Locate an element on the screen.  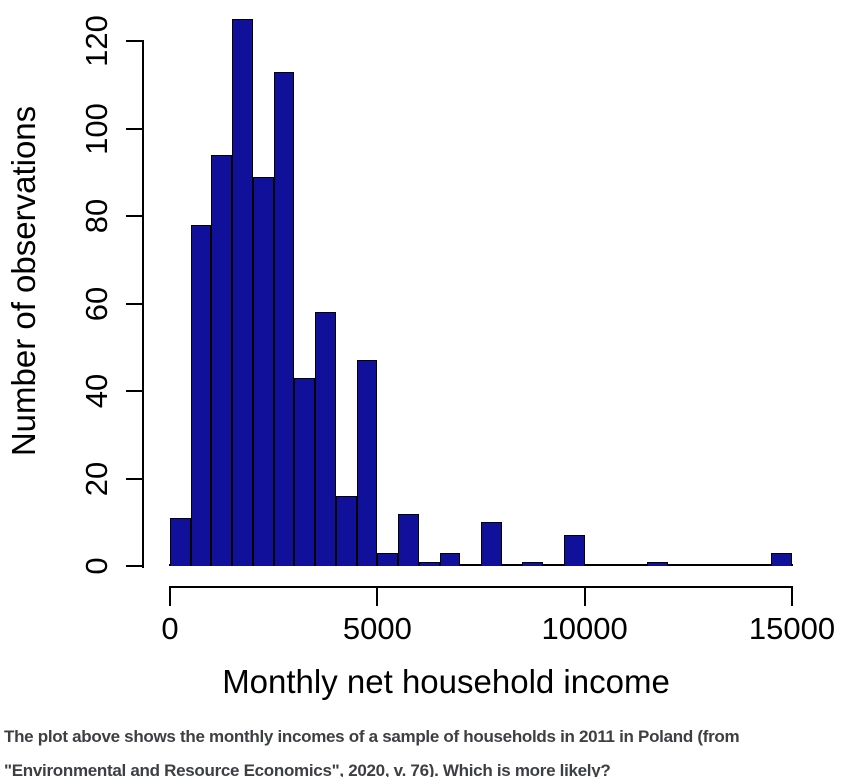
y-tick-label: 120 is located at coordinates (96, 41).